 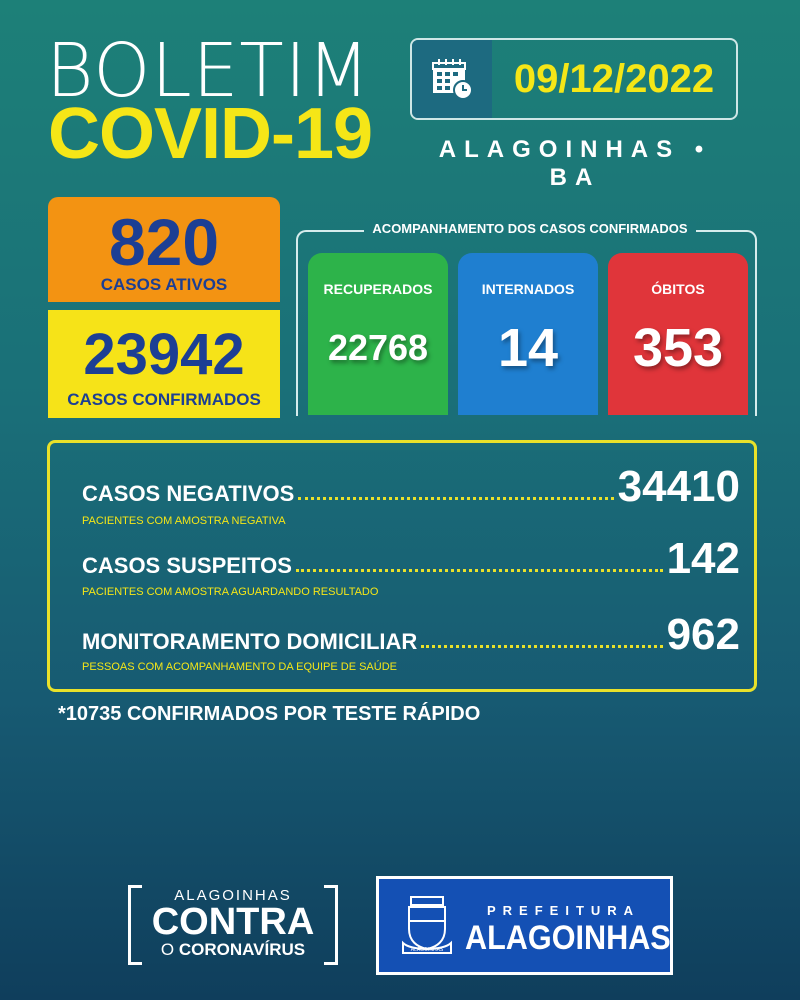 I want to click on date-box: 09/12/2022, so click(x=574, y=79).